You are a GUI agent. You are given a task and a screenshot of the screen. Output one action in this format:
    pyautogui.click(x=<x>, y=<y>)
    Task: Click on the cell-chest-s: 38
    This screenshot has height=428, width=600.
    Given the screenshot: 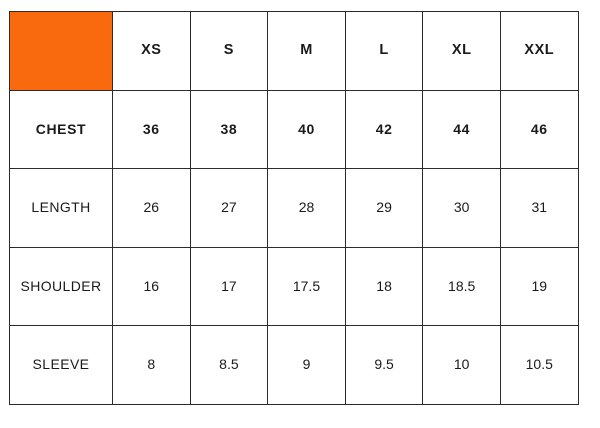 What is the action you would take?
    pyautogui.click(x=229, y=129)
    